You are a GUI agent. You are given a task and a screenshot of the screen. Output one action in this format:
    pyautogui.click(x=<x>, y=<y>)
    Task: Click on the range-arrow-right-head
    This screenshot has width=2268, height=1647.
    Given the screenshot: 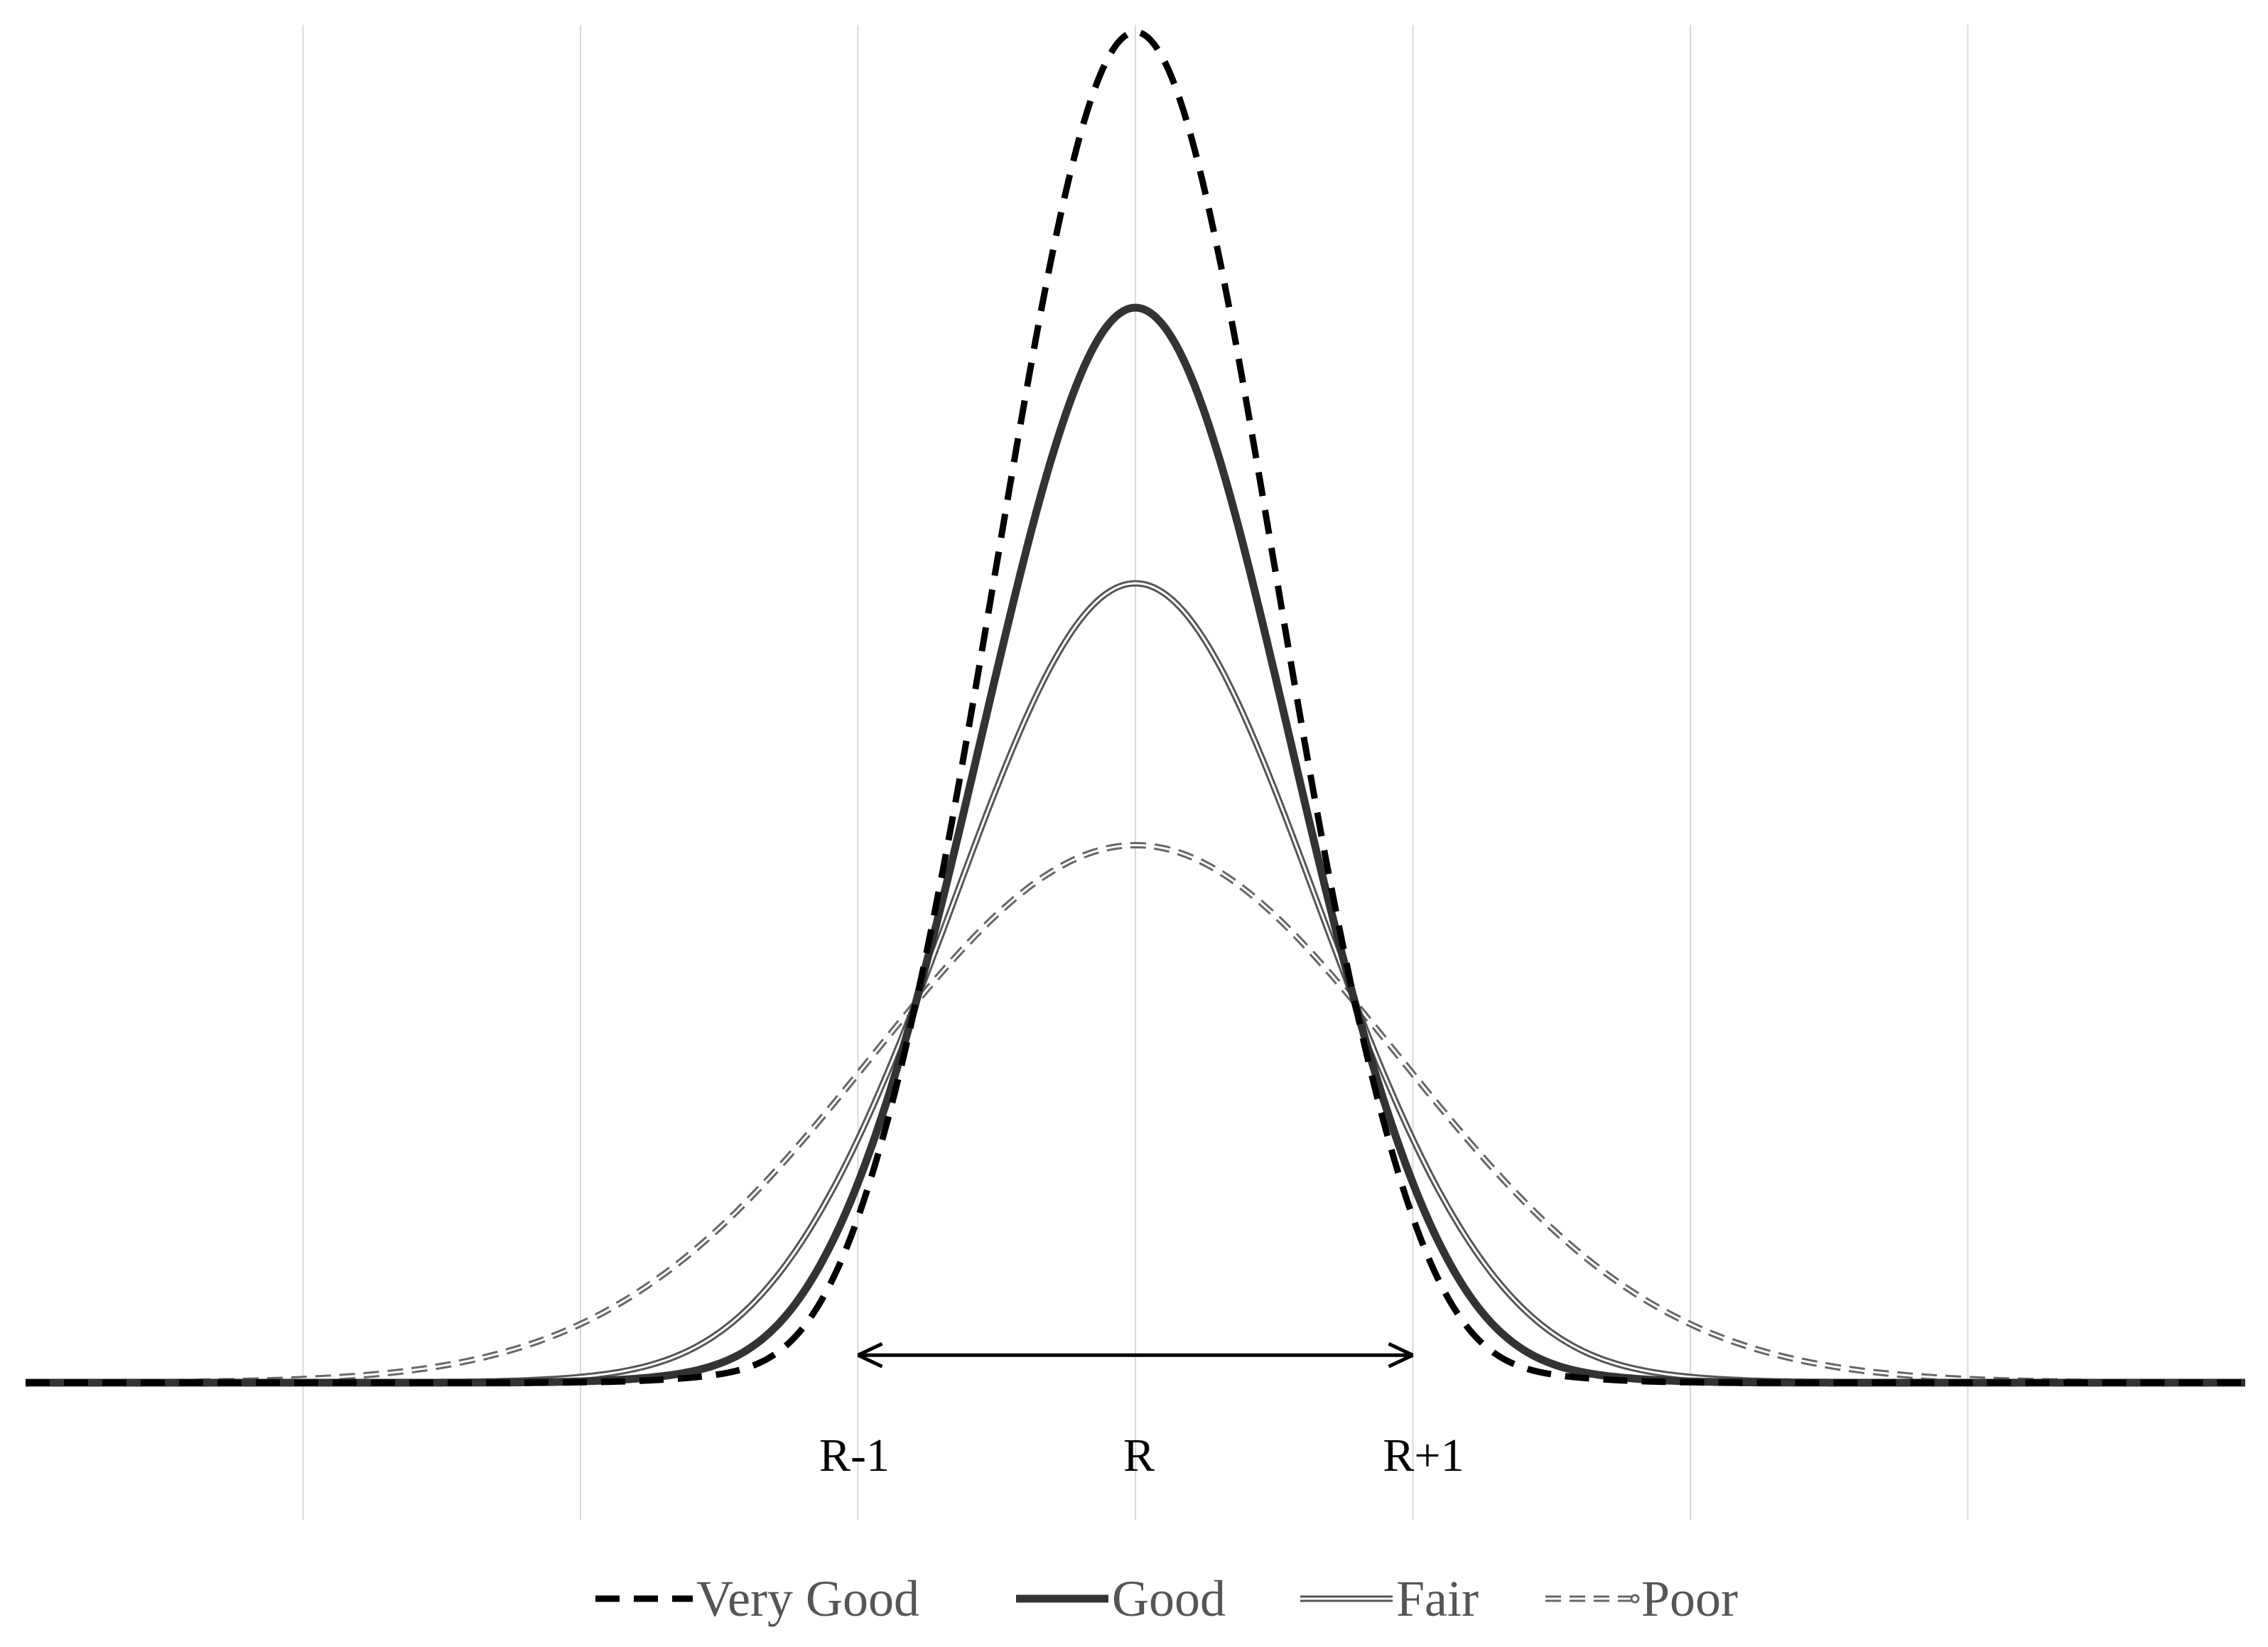 What is the action you would take?
    pyautogui.click(x=1401, y=1354)
    